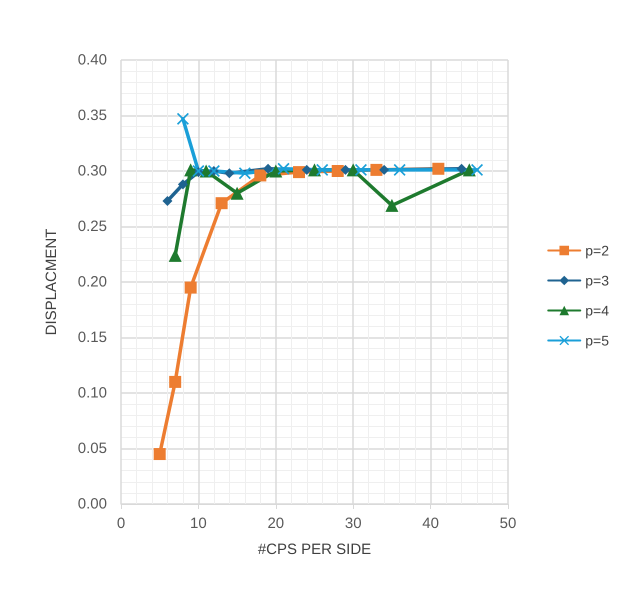 The width and height of the screenshot is (634, 591). I want to click on y-tick-label: 0.15, so click(92, 337).